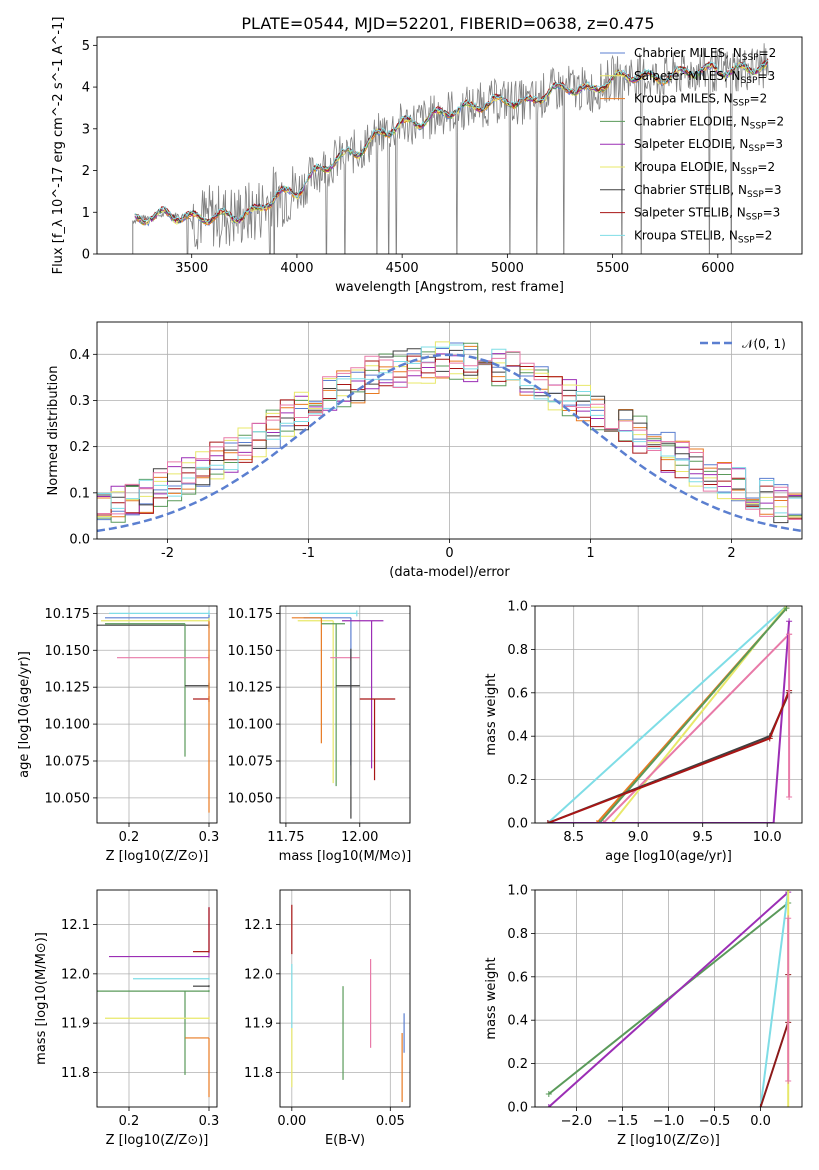  I want to click on legend-entry: Chabrier ELODIE, NSSP=2, so click(709, 122).